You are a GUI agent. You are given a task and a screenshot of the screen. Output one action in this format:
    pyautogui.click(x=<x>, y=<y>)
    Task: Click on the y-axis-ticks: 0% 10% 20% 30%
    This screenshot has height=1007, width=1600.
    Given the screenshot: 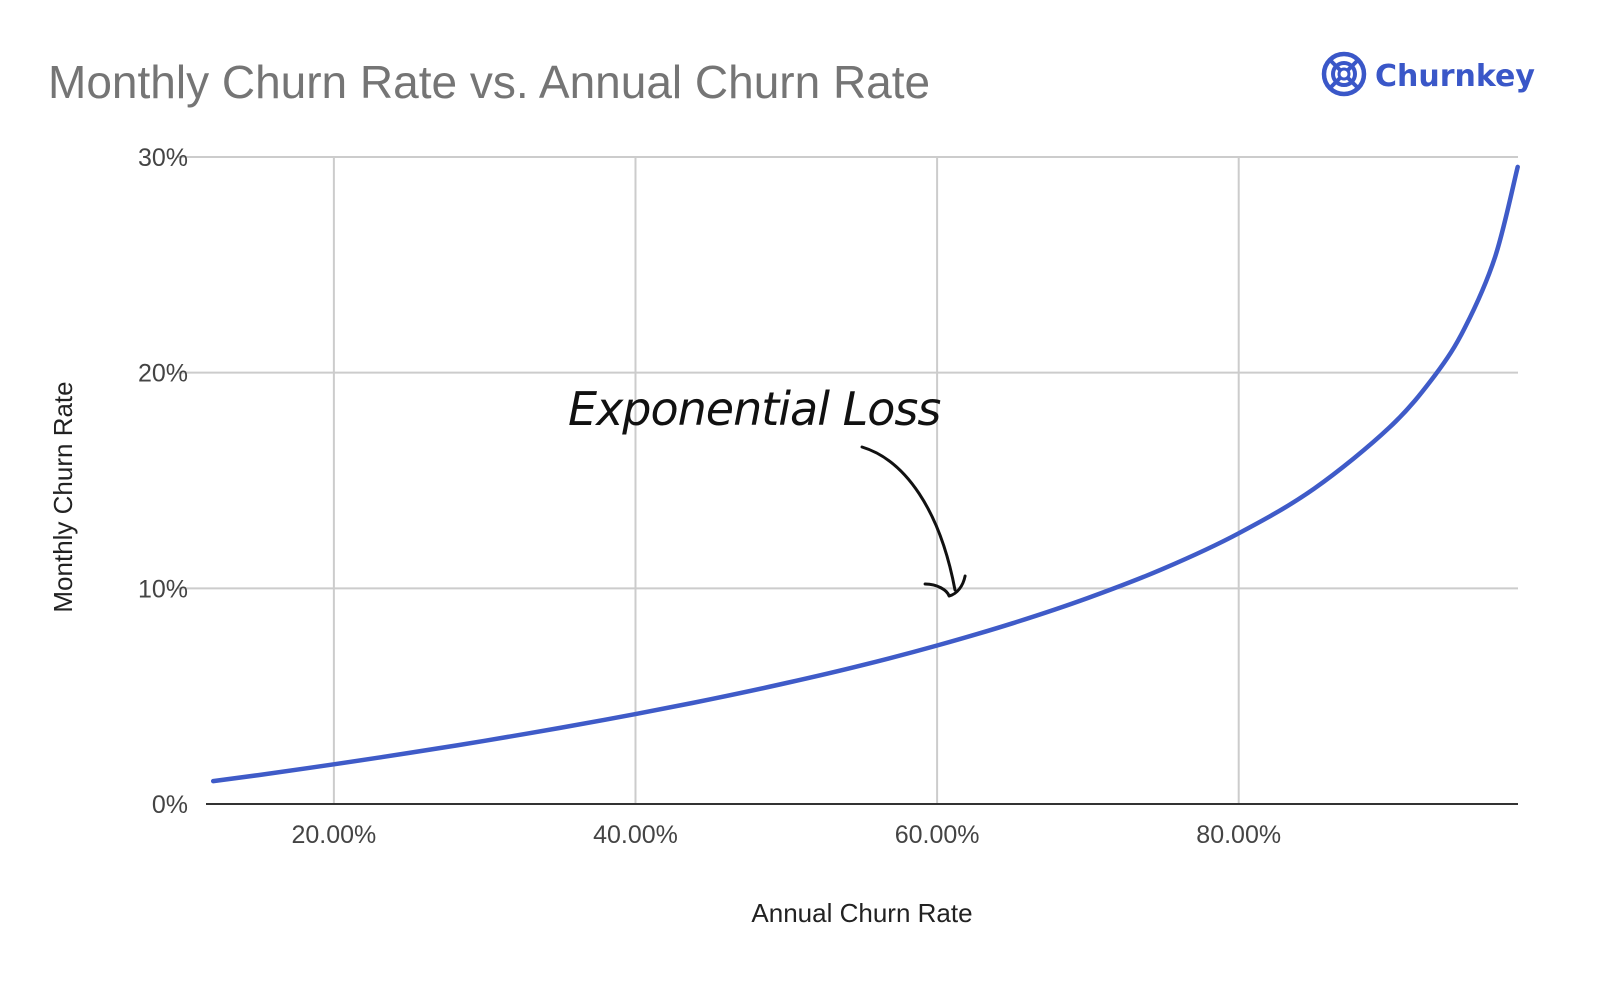 What is the action you would take?
    pyautogui.click(x=163, y=481)
    